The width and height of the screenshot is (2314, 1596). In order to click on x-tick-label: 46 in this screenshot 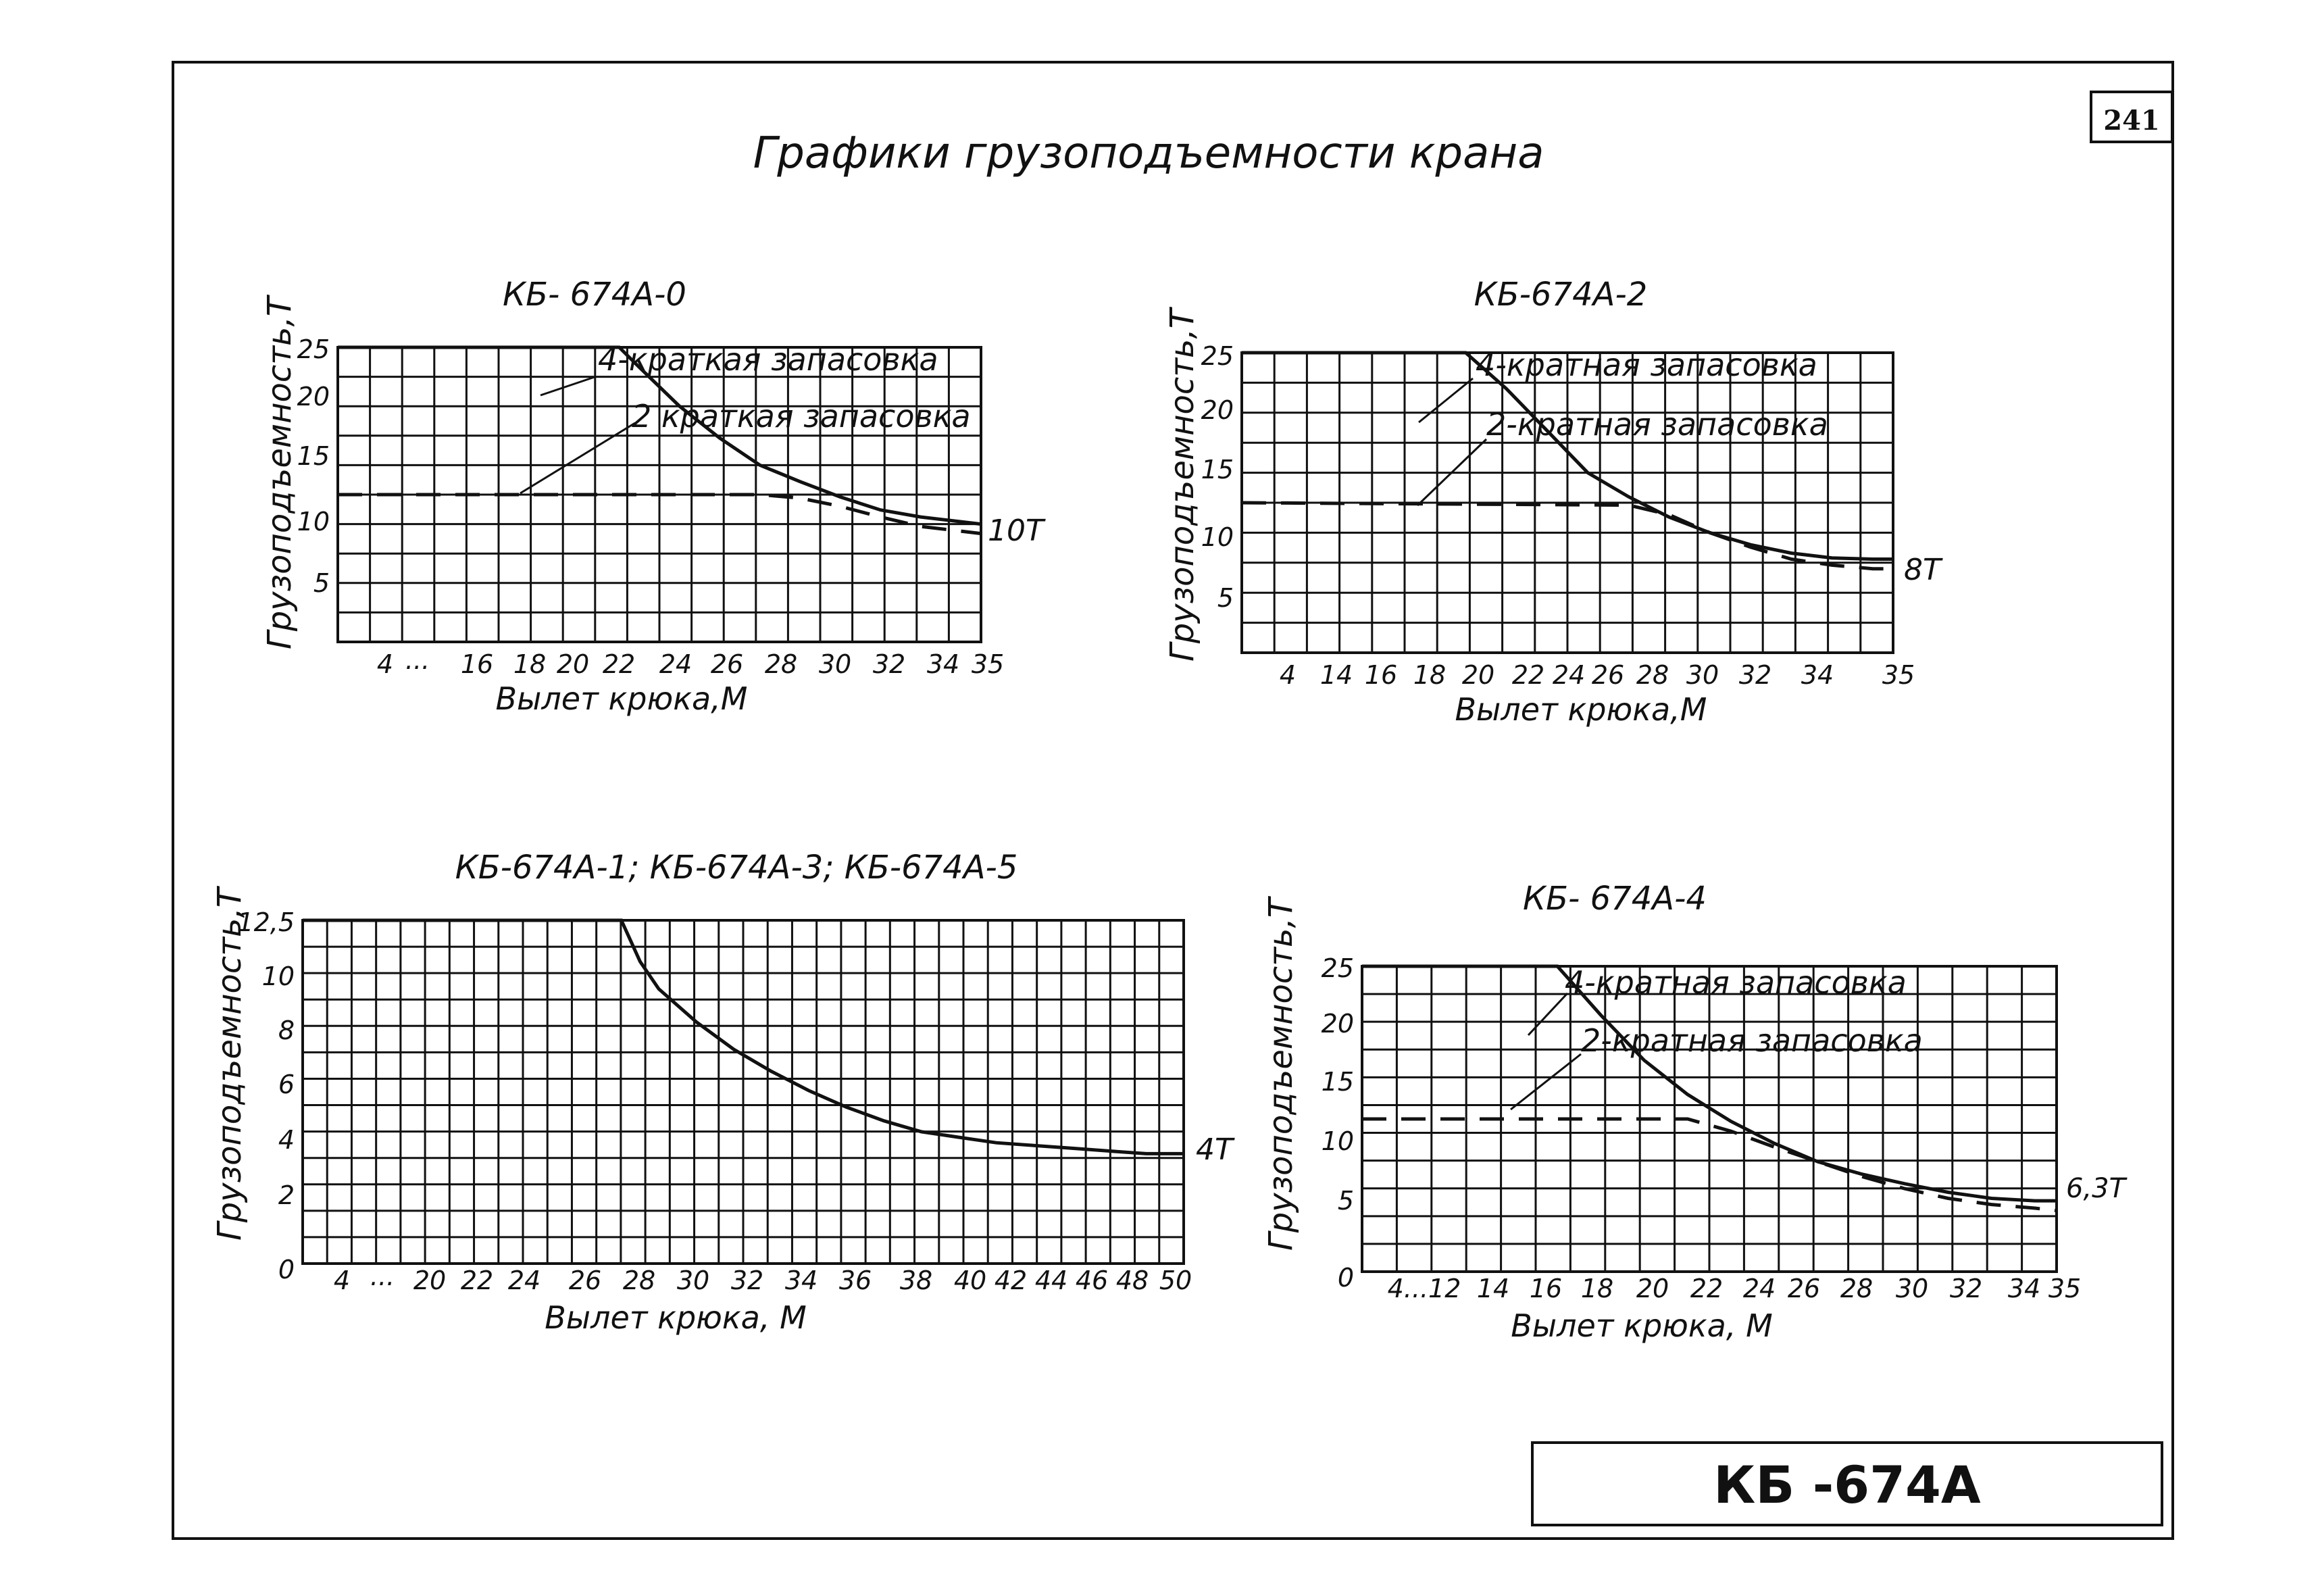, I will do `click(1092, 1281)`.